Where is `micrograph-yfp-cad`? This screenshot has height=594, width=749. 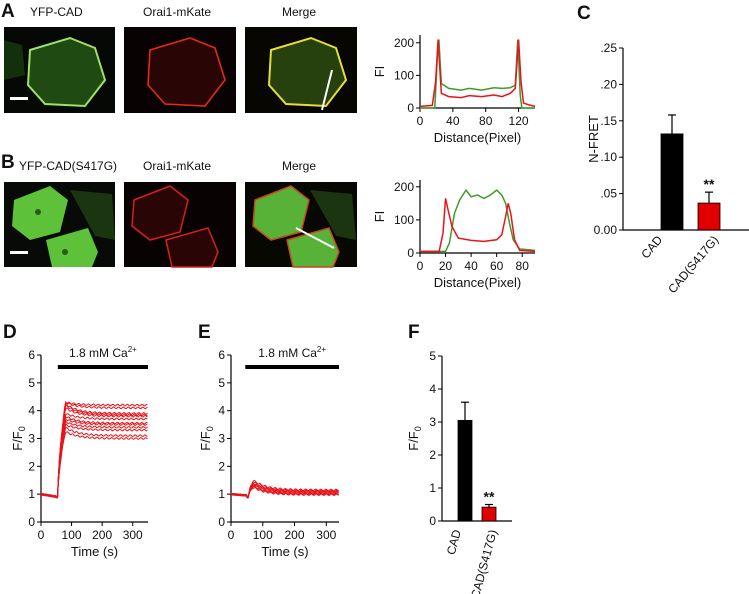 micrograph-yfp-cad is located at coordinates (59, 70).